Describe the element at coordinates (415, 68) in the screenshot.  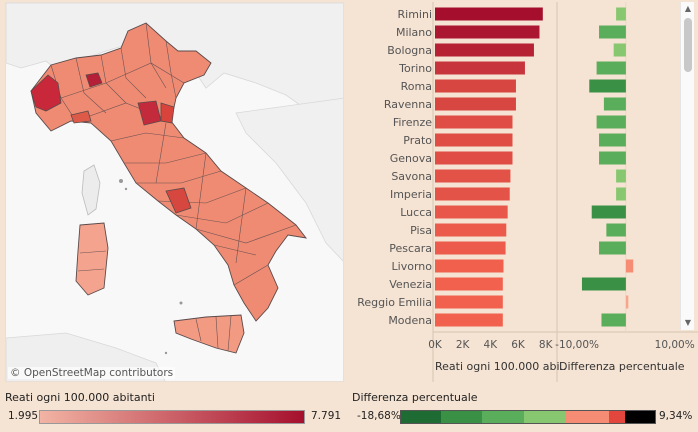
I see `category-label: Torino` at that location.